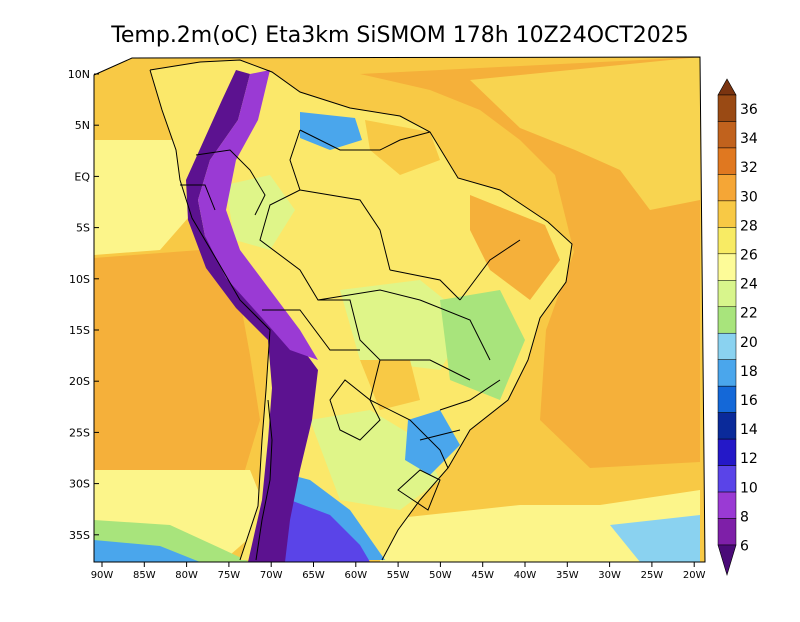 The width and height of the screenshot is (800, 622). I want to click on border-peru-bolivia, so click(311, 330).